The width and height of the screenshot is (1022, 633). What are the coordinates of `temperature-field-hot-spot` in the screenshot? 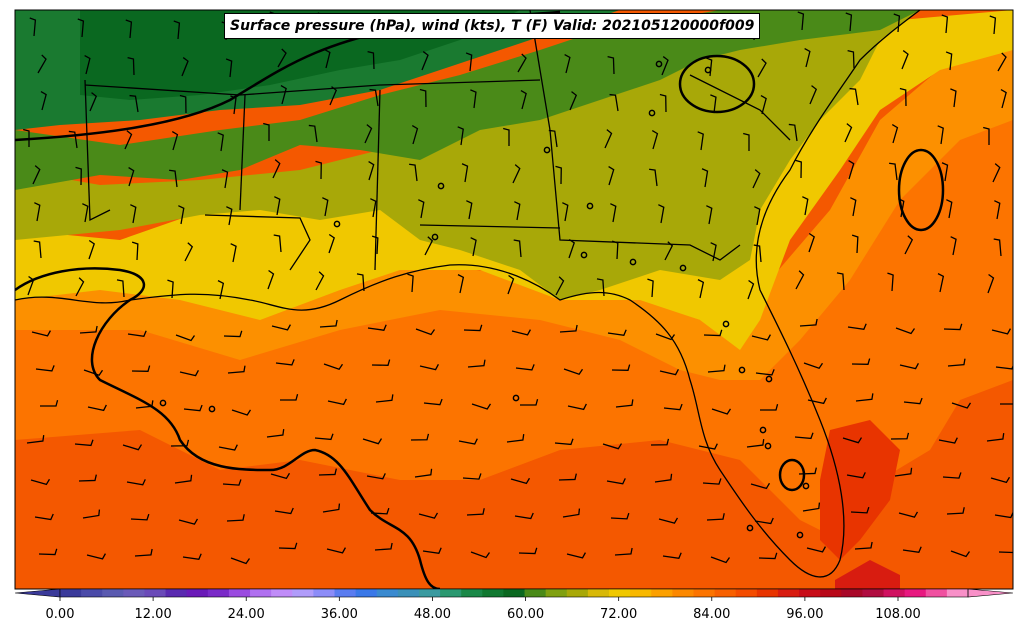 It's located at (860, 490).